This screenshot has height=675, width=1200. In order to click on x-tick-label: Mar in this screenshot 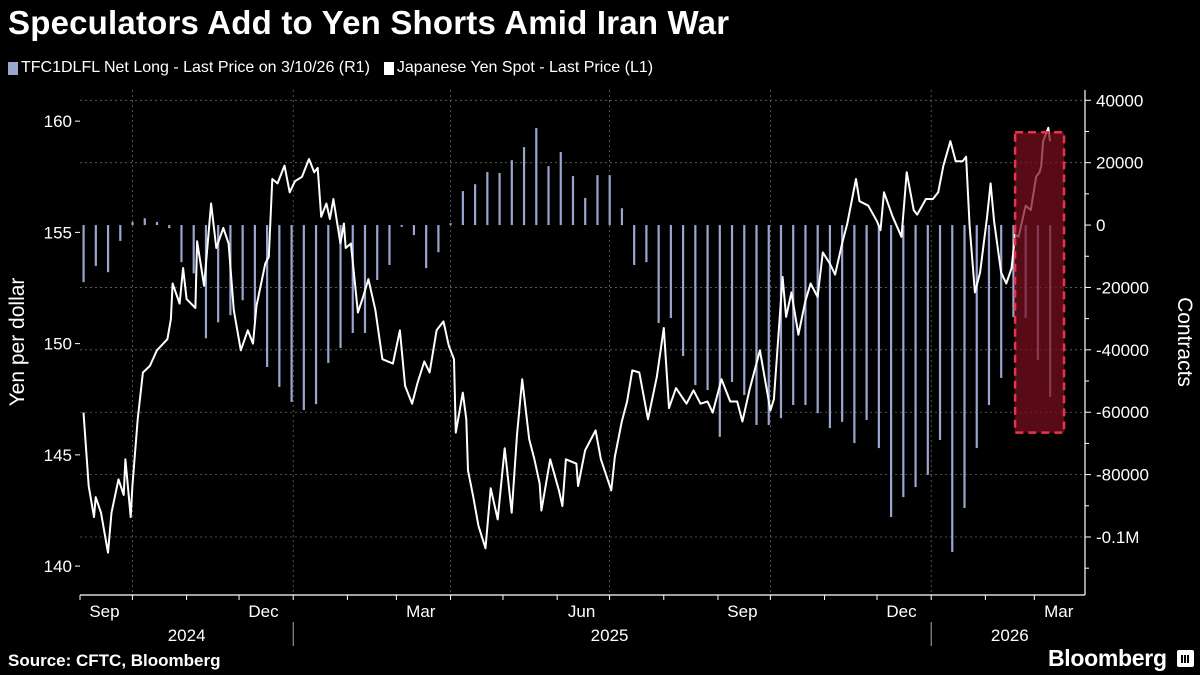, I will do `click(1059, 611)`.